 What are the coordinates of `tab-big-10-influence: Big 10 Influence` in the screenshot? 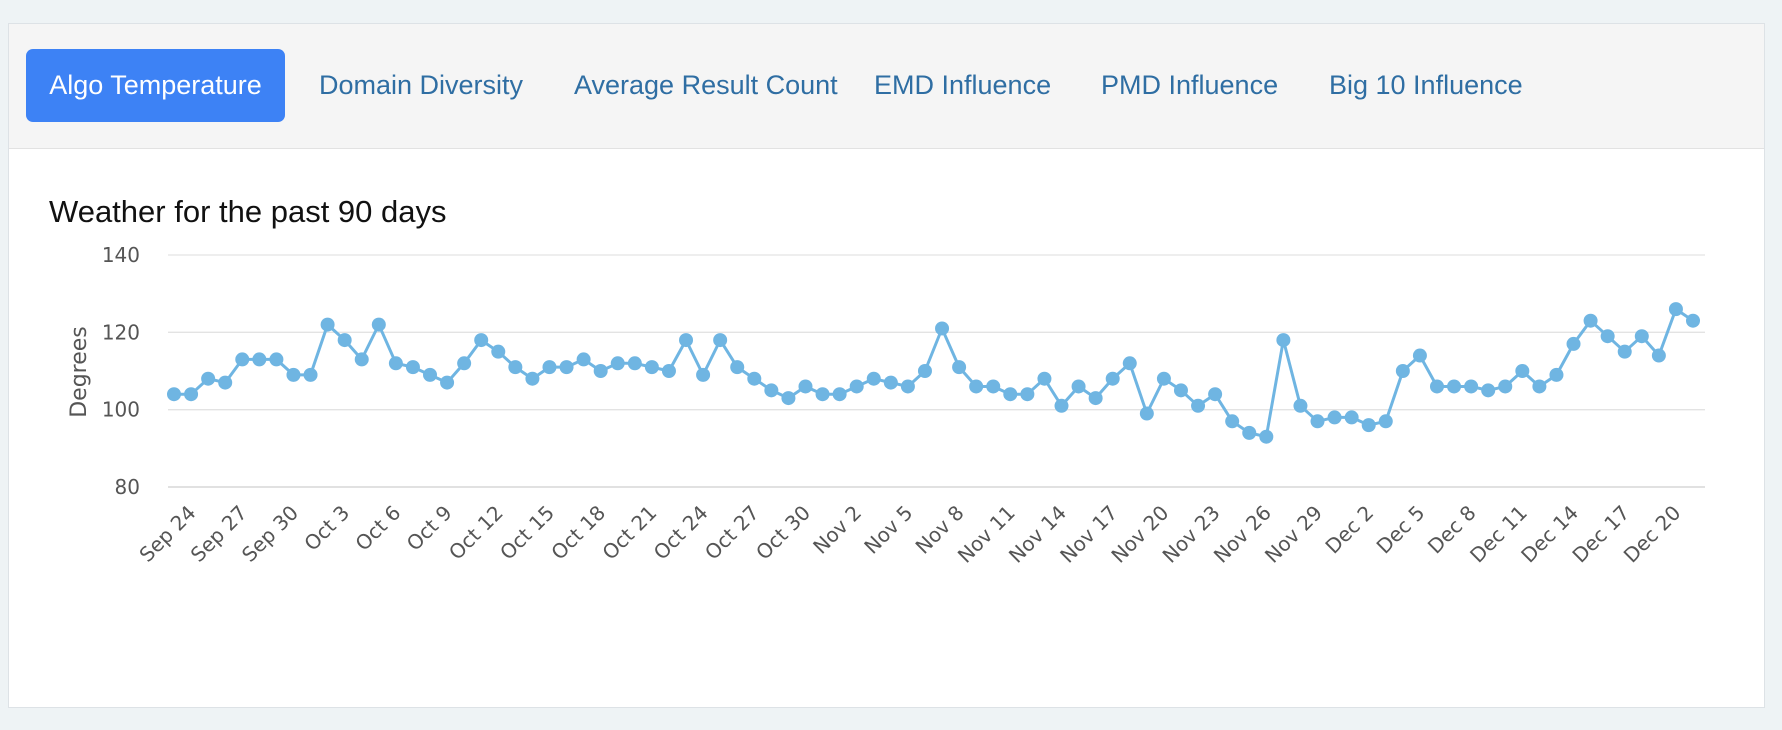 It's located at (1426, 85).